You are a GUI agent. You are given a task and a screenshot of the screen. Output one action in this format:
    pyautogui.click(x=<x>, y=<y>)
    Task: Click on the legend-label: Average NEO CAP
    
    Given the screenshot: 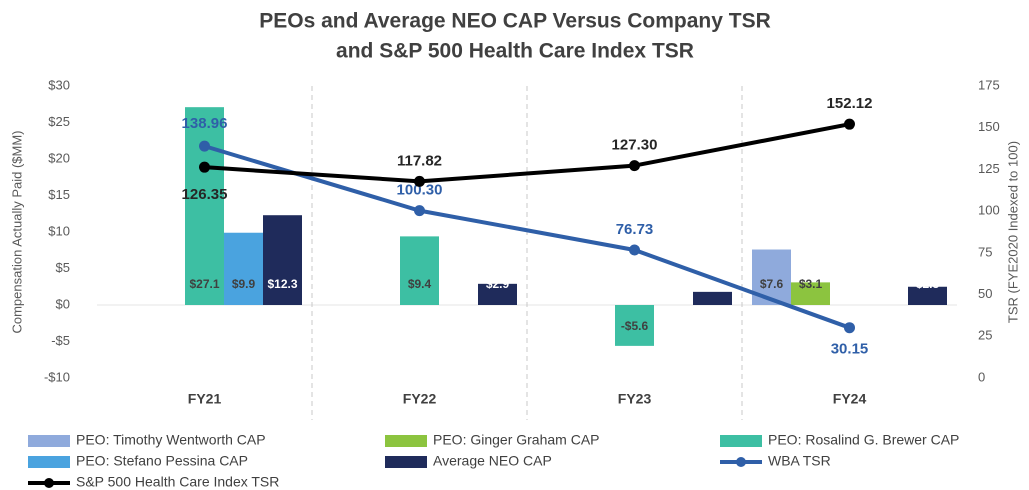 What is the action you would take?
    pyautogui.click(x=492, y=461)
    